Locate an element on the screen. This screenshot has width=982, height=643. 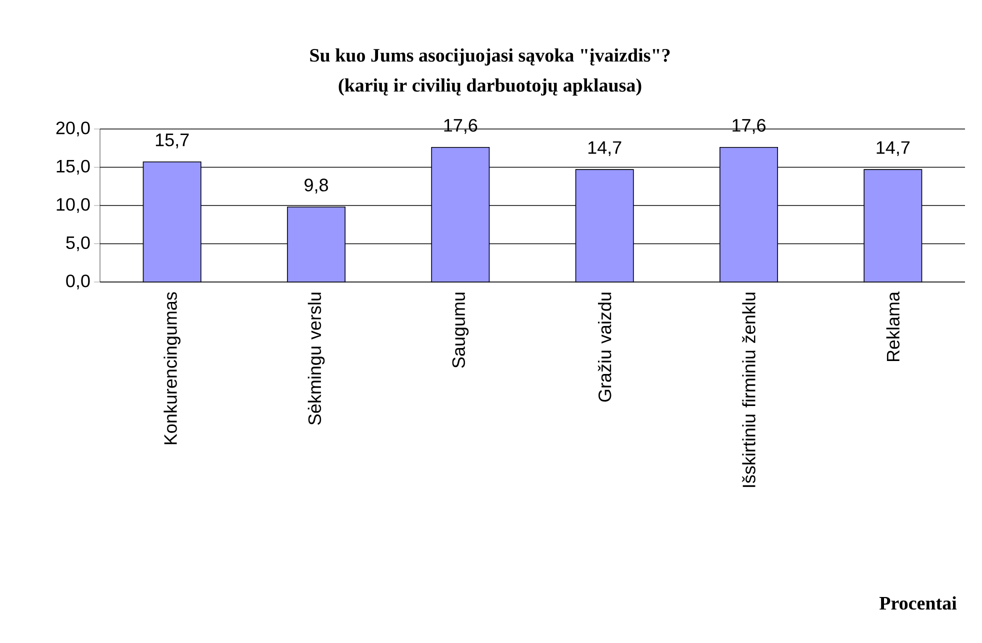
data-label: 9,8 is located at coordinates (316, 186).